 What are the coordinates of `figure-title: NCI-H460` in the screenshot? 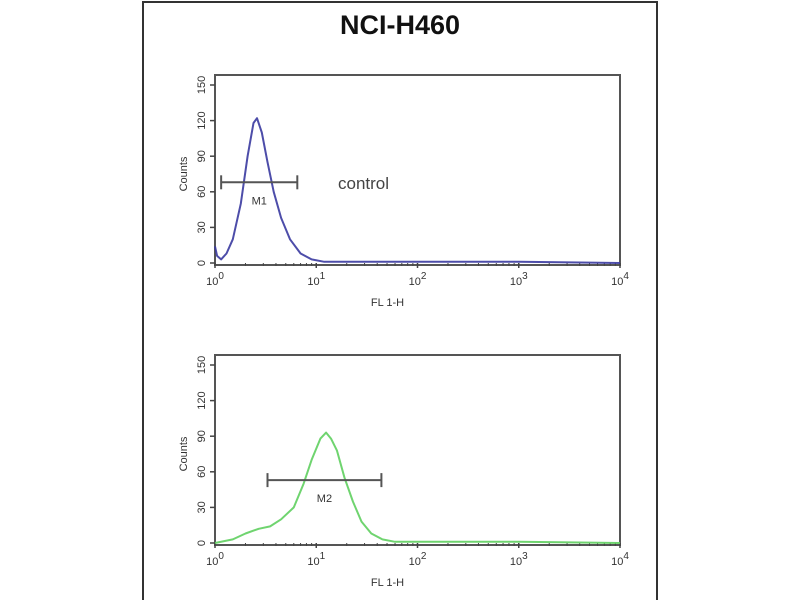 It's located at (400, 25).